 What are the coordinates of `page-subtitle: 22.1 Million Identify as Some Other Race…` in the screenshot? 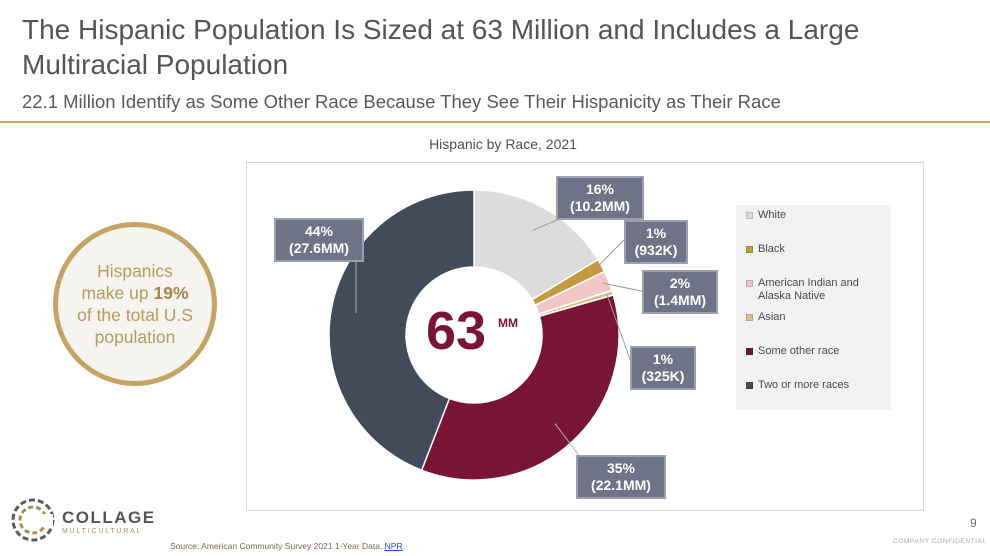 It's located at (401, 101).